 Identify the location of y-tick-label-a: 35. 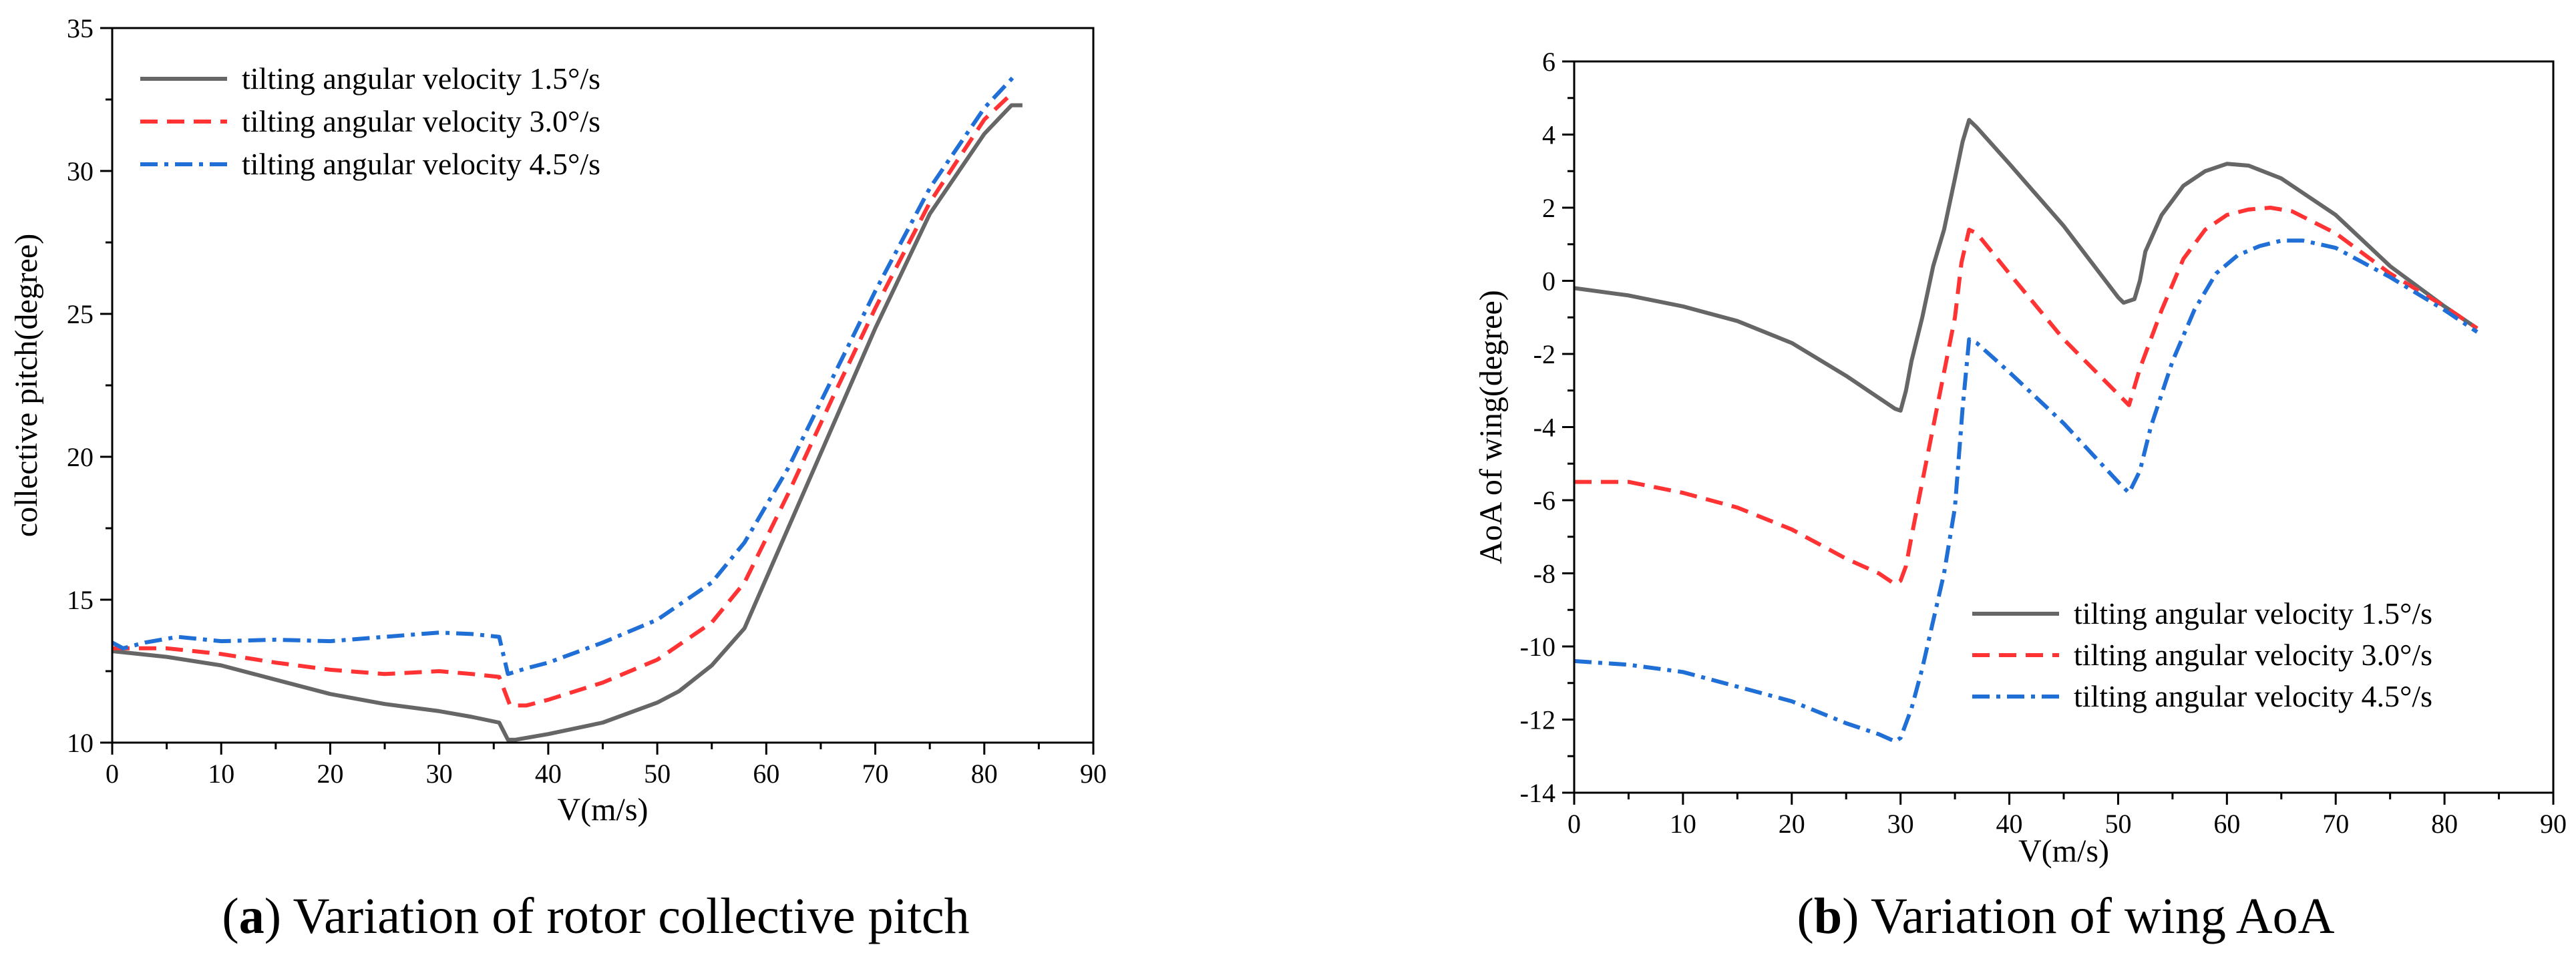
(80, 28).